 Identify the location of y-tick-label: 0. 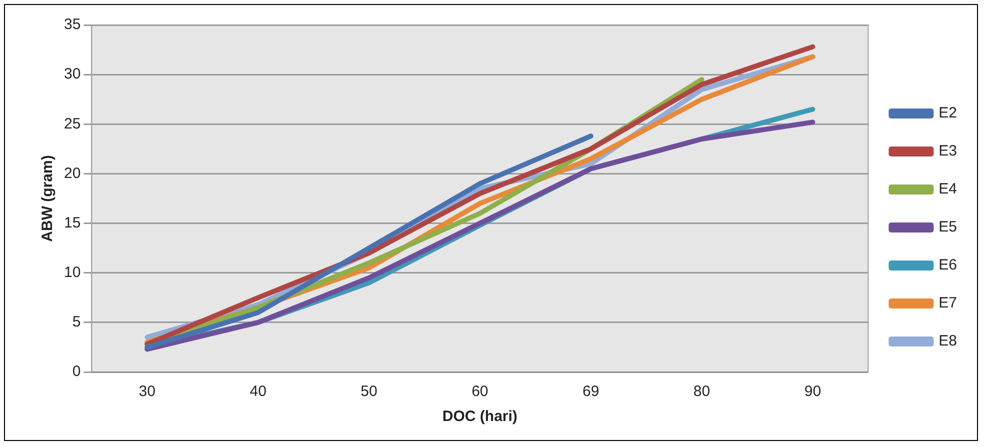
(76, 371).